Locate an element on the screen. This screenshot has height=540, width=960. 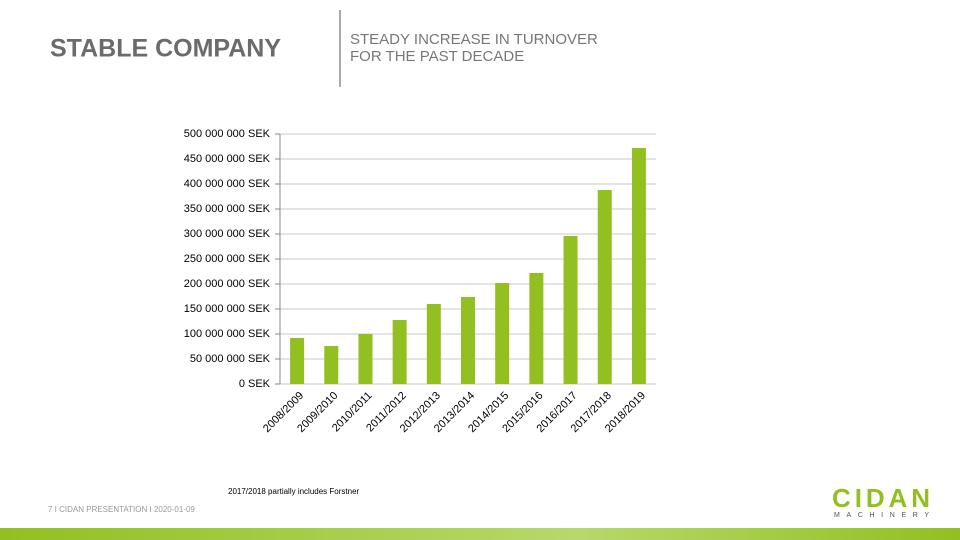
y-tick-label: 150 000 000 SEK is located at coordinates (227, 309).